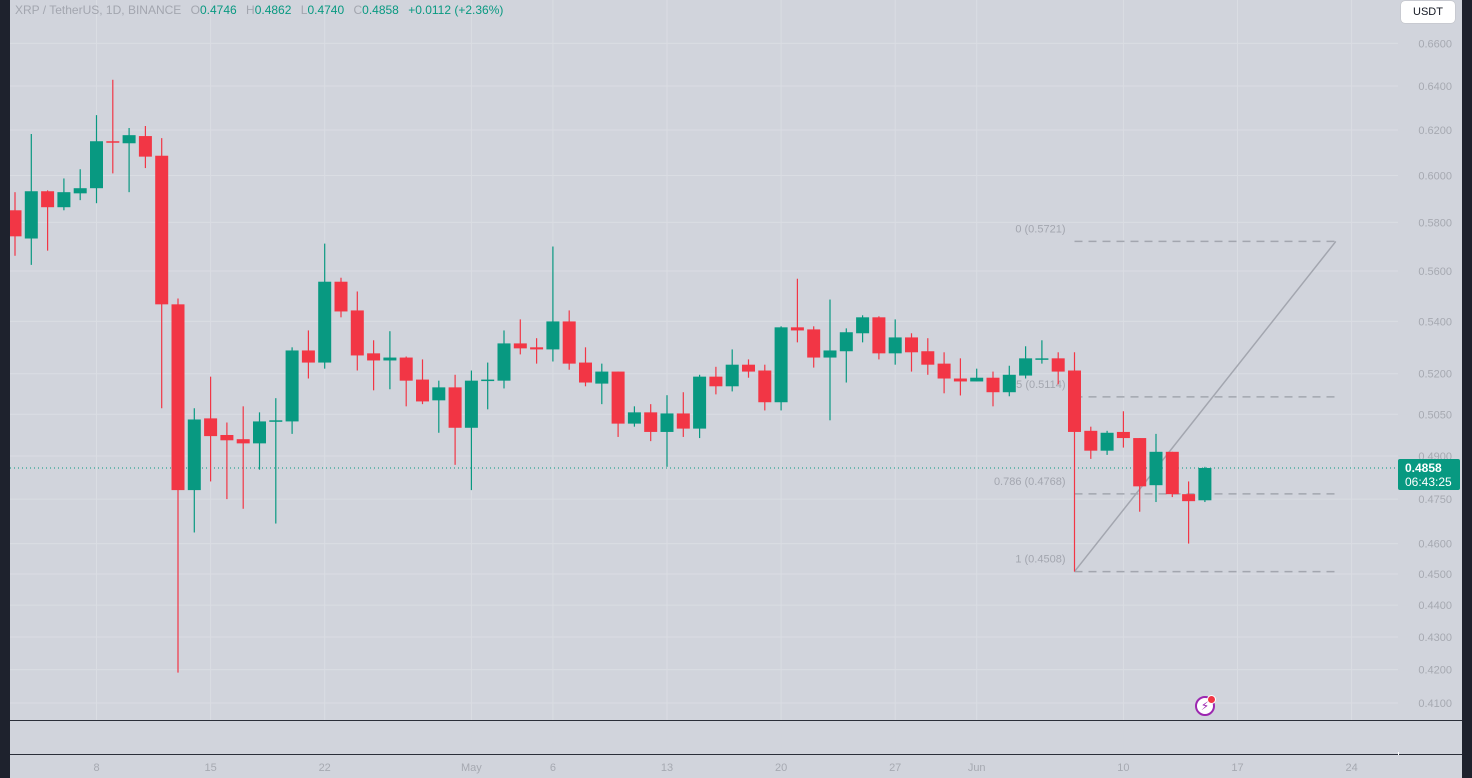  Describe the element at coordinates (1205, 406) in the screenshot. I see `fib-trend-line` at that location.